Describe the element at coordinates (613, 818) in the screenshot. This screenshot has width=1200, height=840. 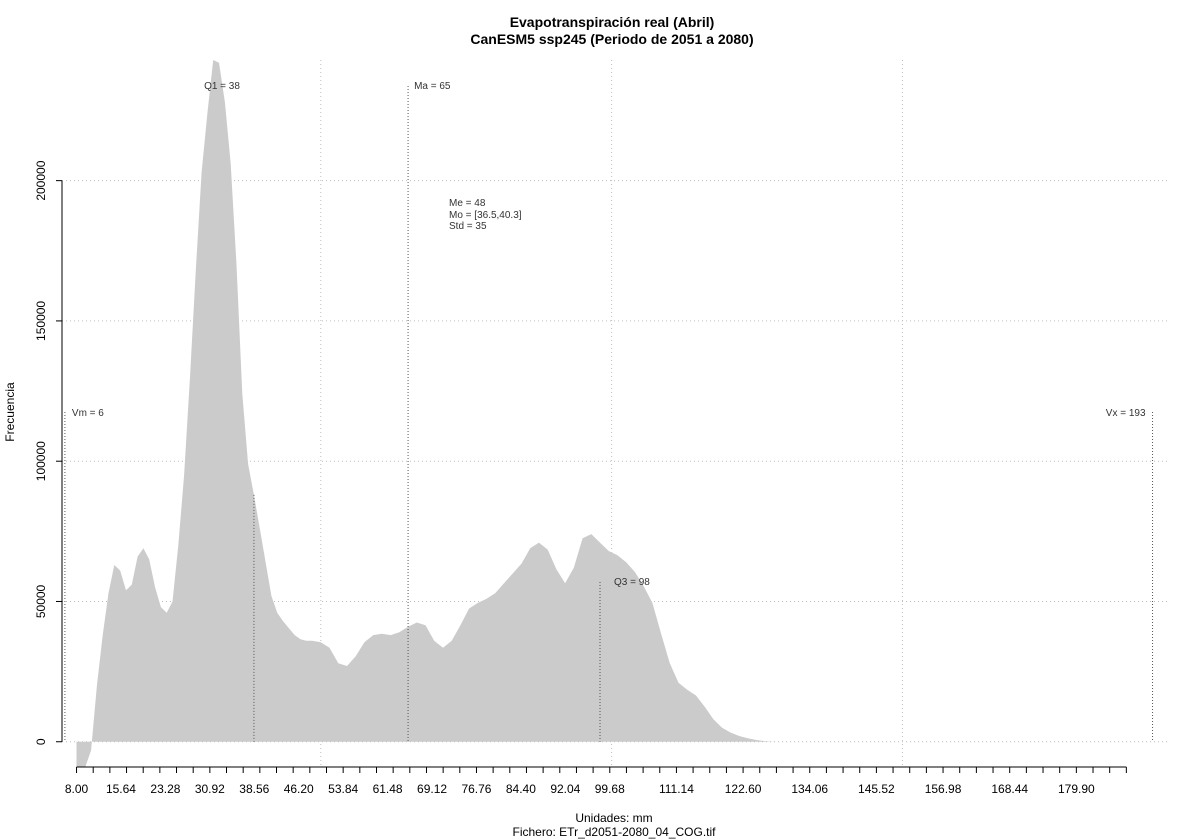
I see `x-axis-label: Unidades: mm` at that location.